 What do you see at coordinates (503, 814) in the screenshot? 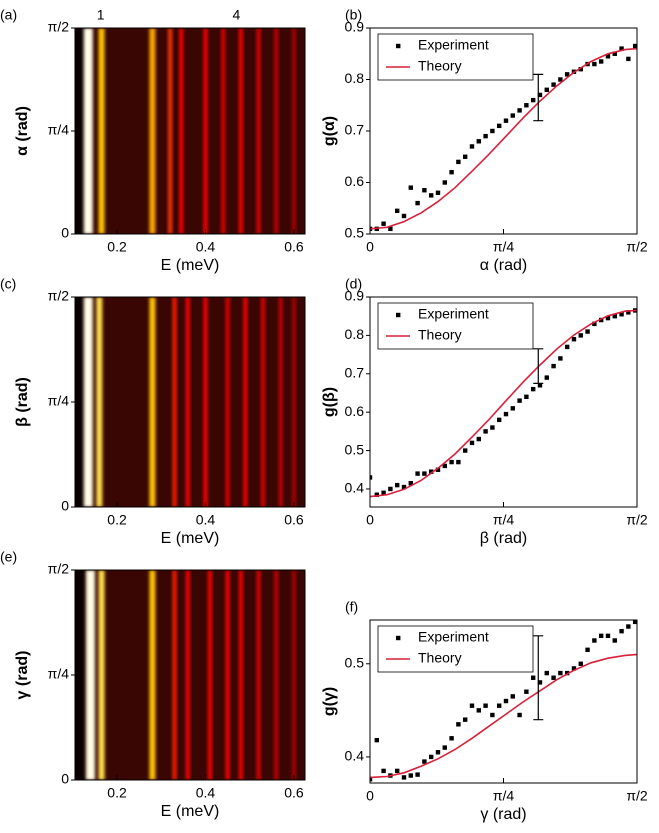
I see `x-axis-title: γ (rad)` at bounding box center [503, 814].